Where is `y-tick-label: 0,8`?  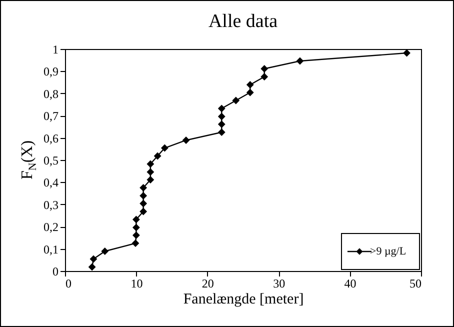
y-tick-label: 0,8 is located at coordinates (51, 93).